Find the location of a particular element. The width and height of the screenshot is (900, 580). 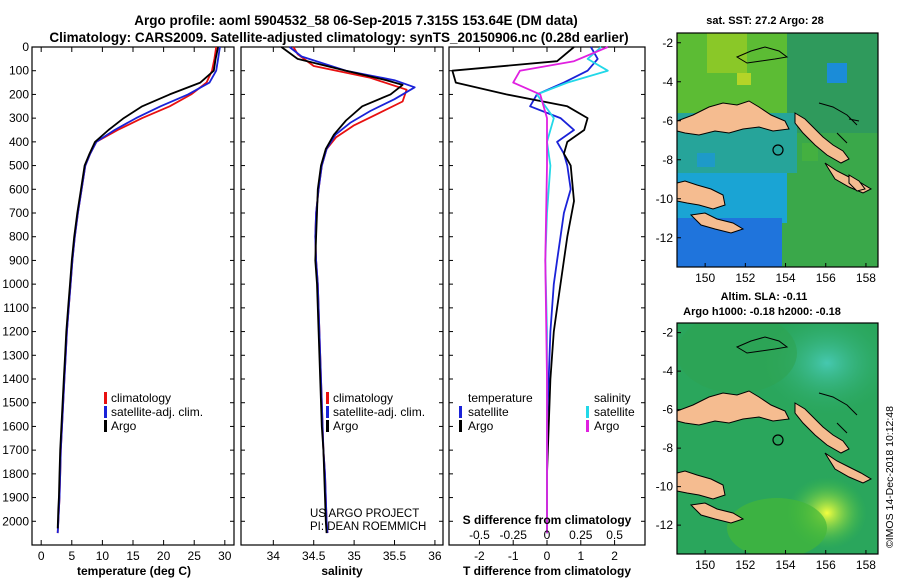

x-tick-label: 5 is located at coordinates (71, 556).